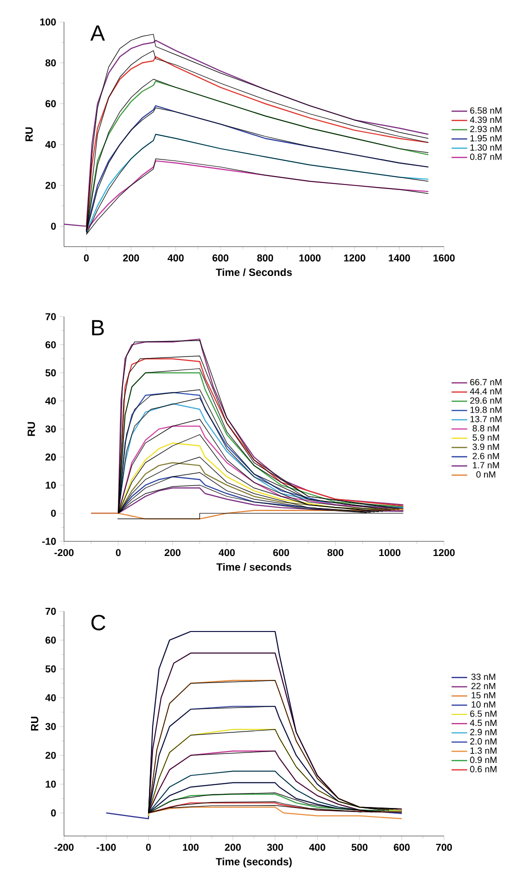 The height and width of the screenshot is (884, 521). What do you see at coordinates (486, 419) in the screenshot?
I see `legend-label: 13.7 nM` at bounding box center [486, 419].